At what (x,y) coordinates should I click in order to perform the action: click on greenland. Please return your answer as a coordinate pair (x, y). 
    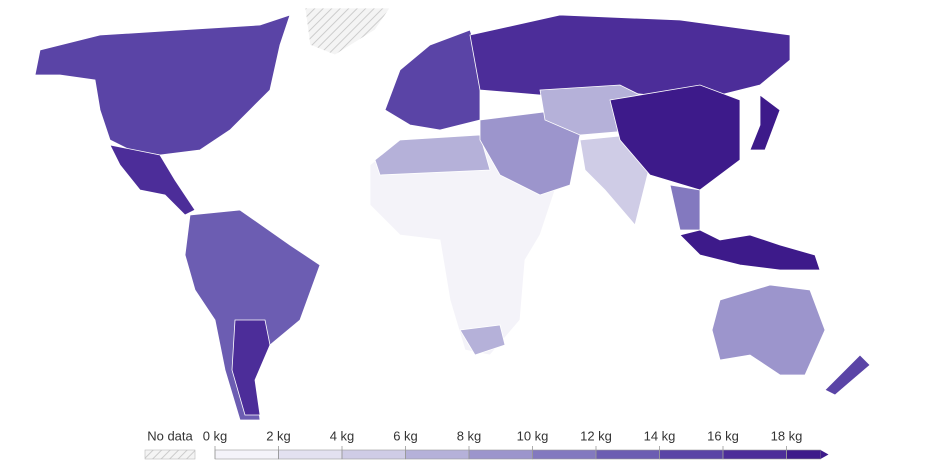
    Looking at the image, I should click on (347, 31).